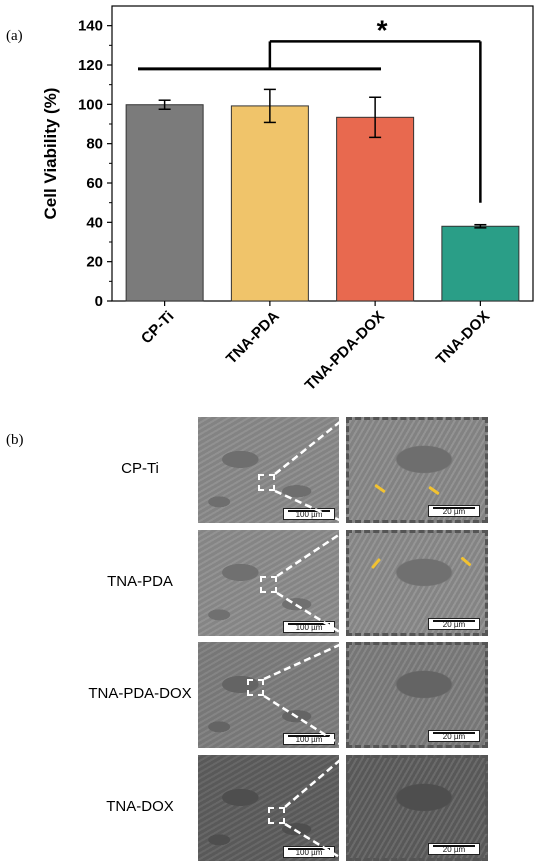 The width and height of the screenshot is (550, 866). I want to click on x-tick-label: TNA-PDA-DOX, so click(345, 351).